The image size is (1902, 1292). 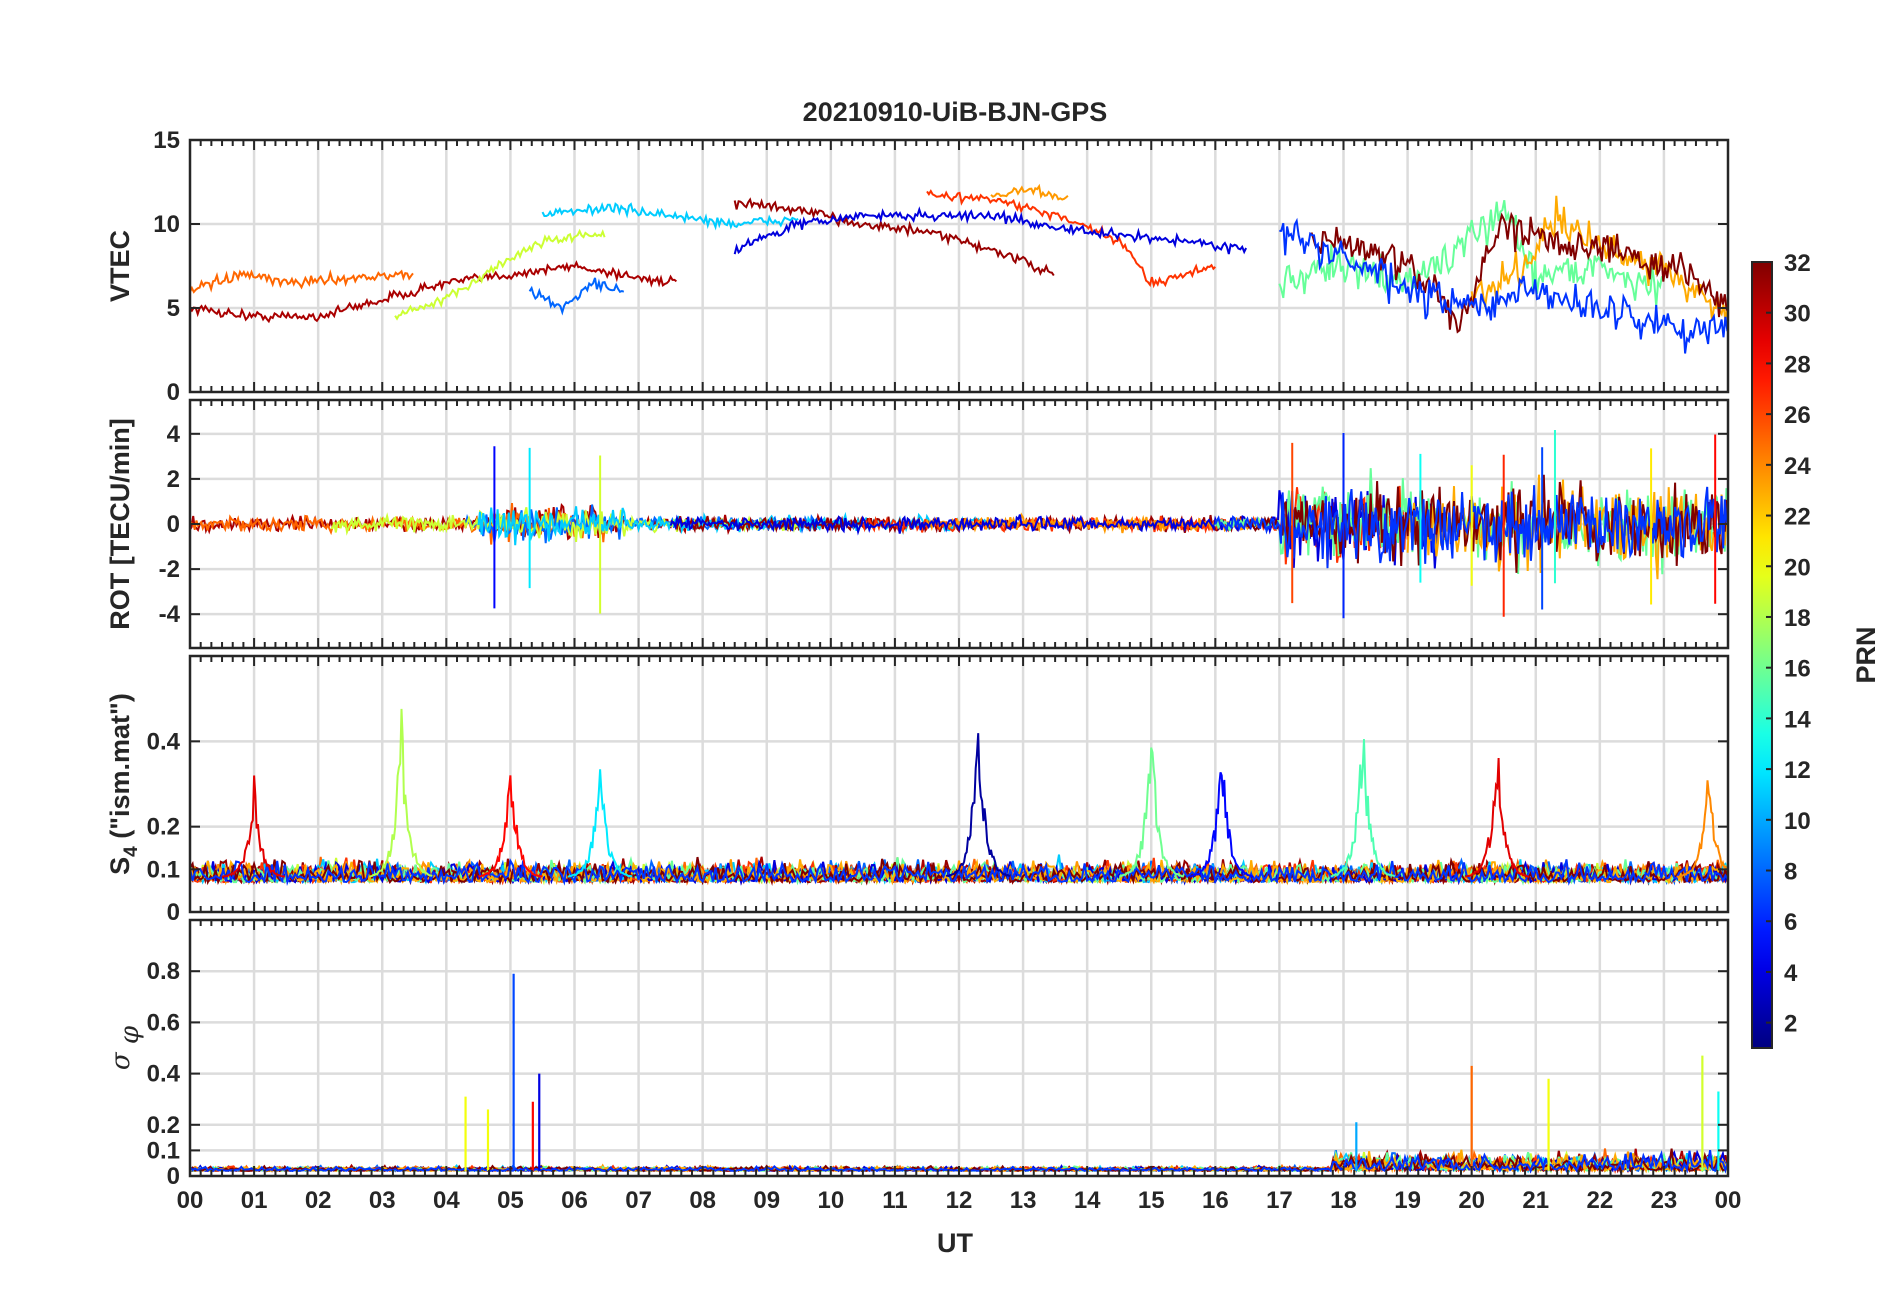 What do you see at coordinates (170, 614) in the screenshot?
I see `y-tick-label: -4` at bounding box center [170, 614].